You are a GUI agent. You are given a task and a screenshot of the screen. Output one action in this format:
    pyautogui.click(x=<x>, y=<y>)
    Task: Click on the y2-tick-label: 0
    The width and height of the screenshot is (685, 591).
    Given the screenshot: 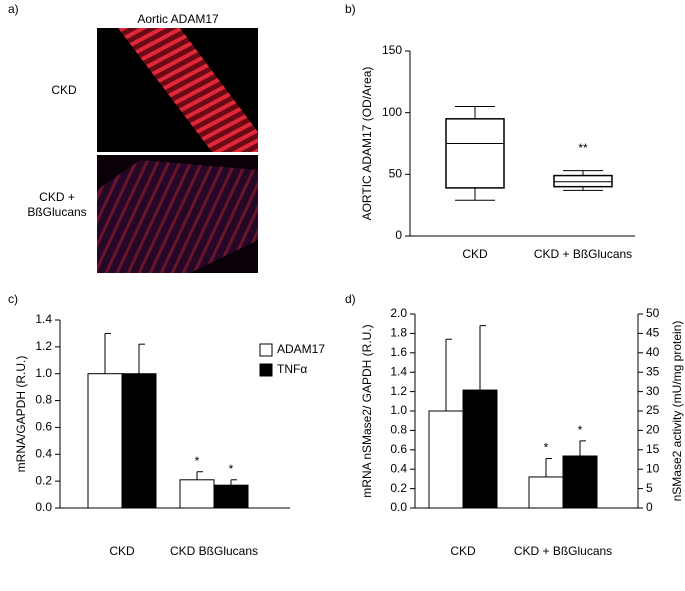 What is the action you would take?
    pyautogui.click(x=649, y=507)
    